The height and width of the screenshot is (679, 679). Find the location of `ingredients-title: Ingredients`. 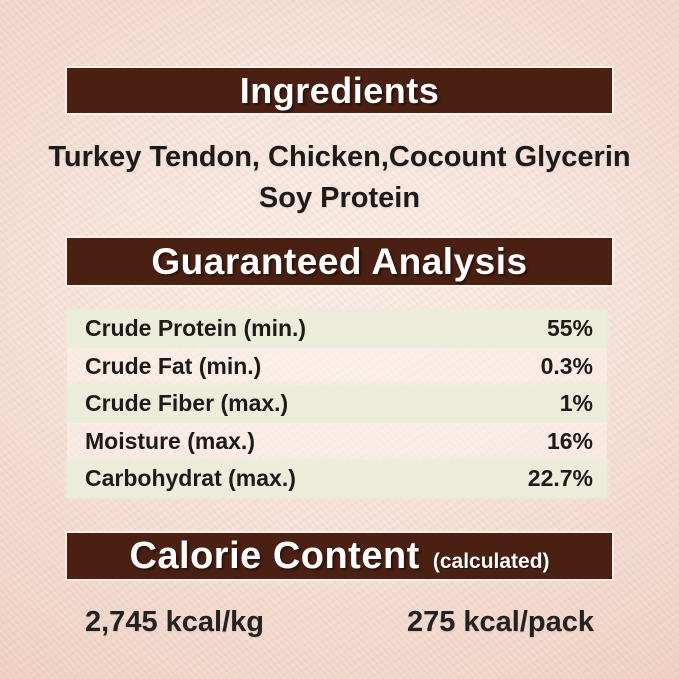

ingredients-title: Ingredients is located at coordinates (339, 90).